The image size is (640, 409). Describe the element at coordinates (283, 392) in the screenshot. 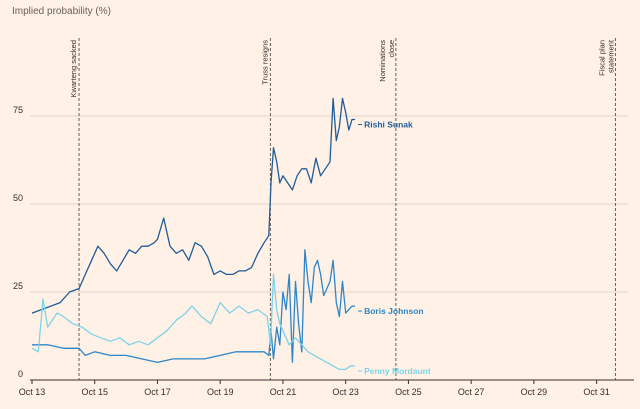

I see `x-tick-label: Oct 21` at that location.